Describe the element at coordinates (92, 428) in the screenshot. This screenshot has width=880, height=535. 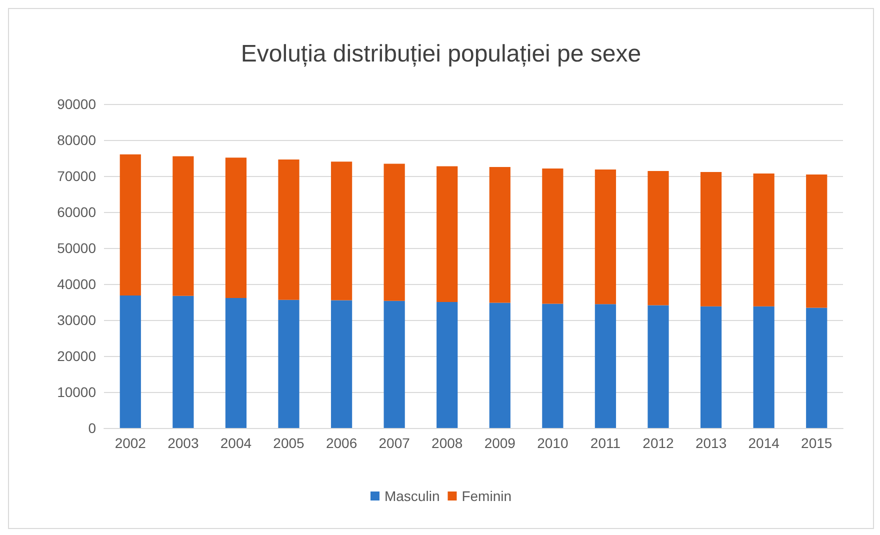
I see `y-tick-label: 0` at that location.